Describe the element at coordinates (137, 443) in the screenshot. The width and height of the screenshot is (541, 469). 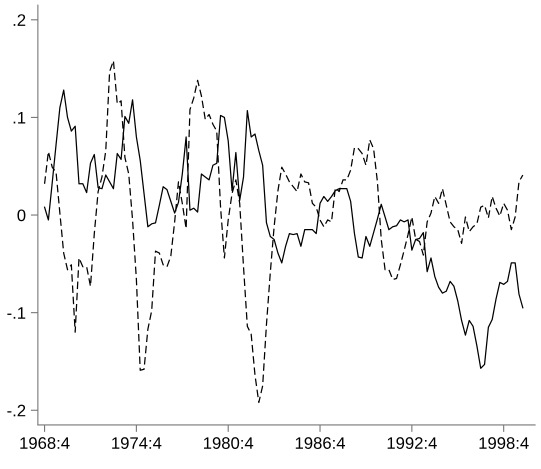
I see `x-tick-label: 1974:4` at that location.